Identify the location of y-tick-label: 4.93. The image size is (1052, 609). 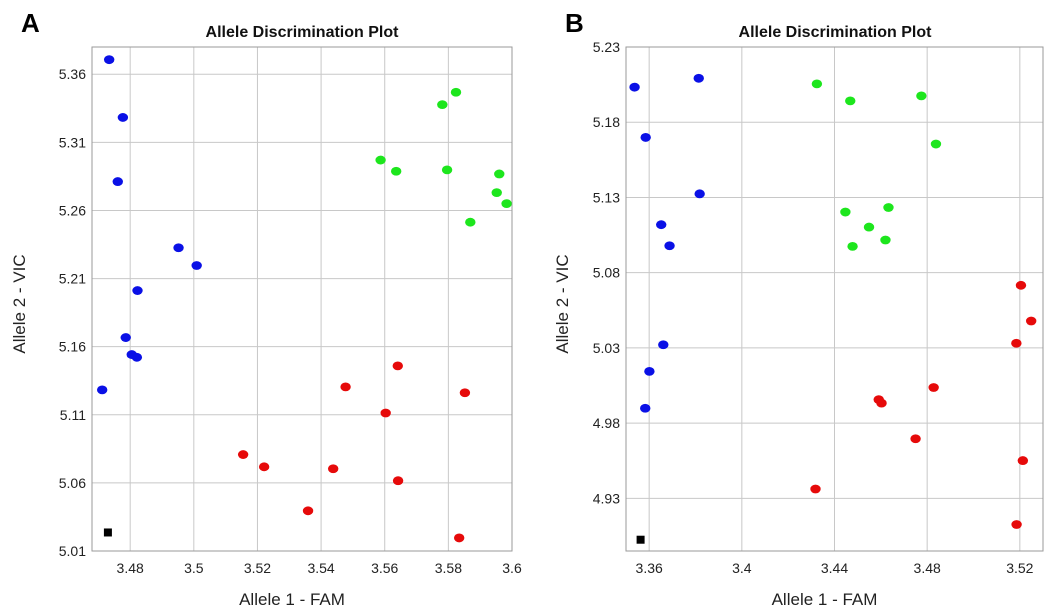
(606, 498).